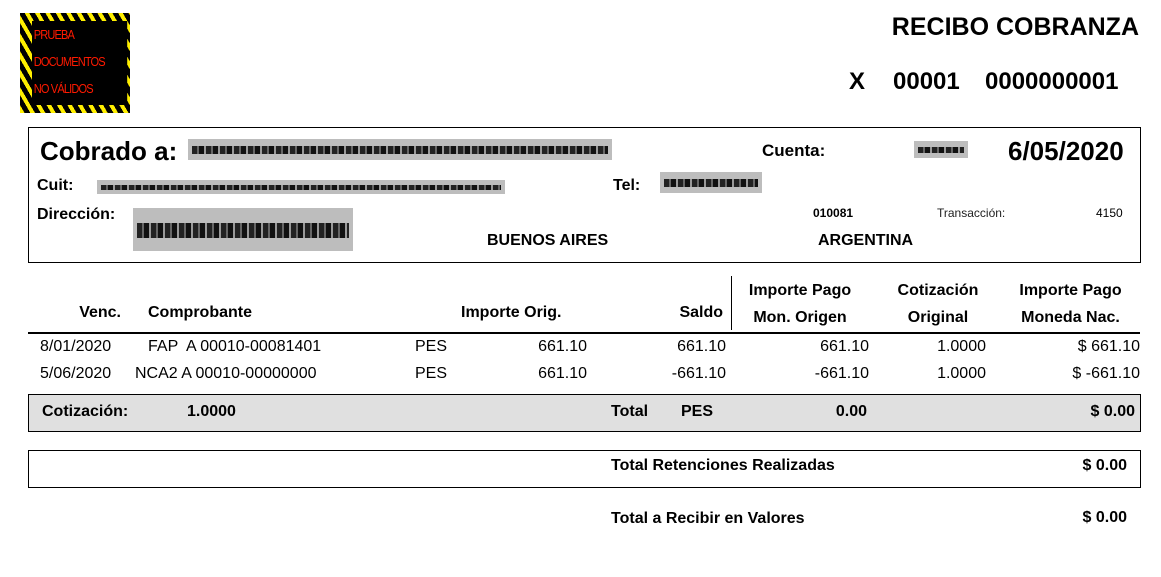 The height and width of the screenshot is (577, 1161). What do you see at coordinates (100, 312) in the screenshot?
I see `header-venc: Venc.` at bounding box center [100, 312].